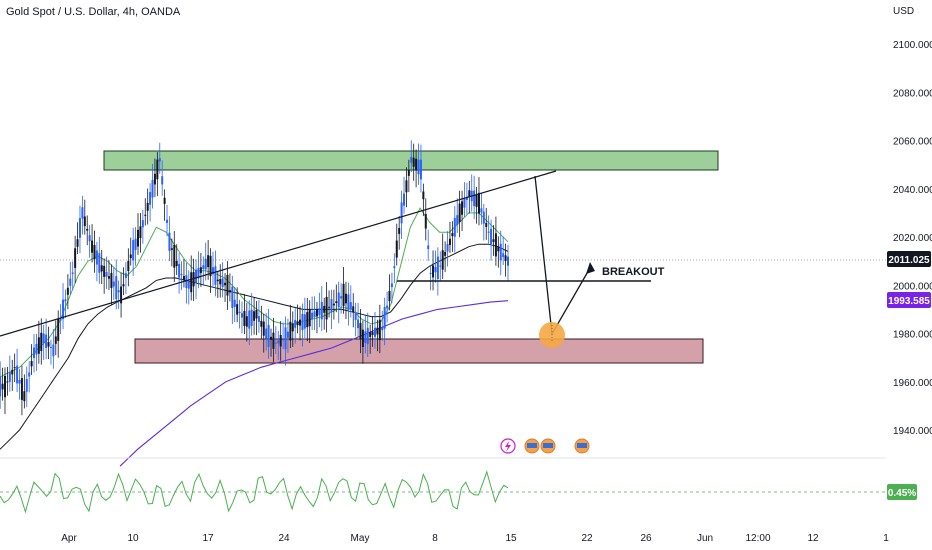  Describe the element at coordinates (646, 538) in the screenshot. I see `time-tick-label: 26` at that location.